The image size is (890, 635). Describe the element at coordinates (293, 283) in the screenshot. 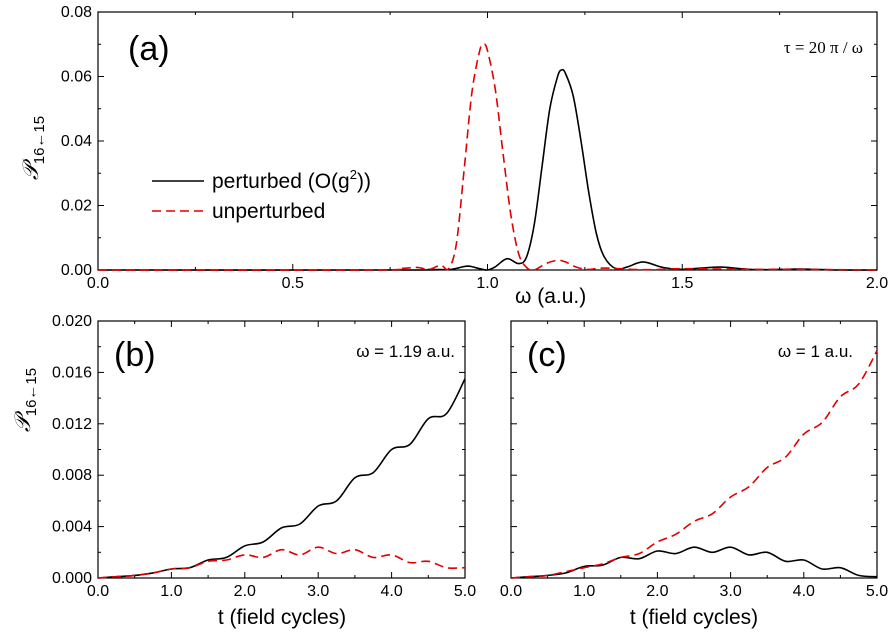

I see `x-tick-label: 0.5` at that location.